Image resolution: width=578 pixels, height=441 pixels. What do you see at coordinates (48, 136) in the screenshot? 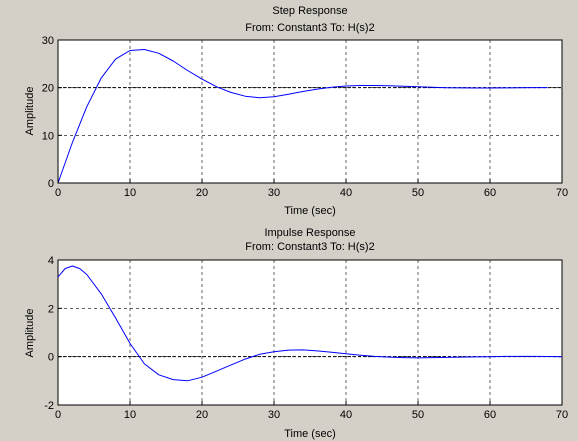
I see `y-tick-label: 10` at bounding box center [48, 136].